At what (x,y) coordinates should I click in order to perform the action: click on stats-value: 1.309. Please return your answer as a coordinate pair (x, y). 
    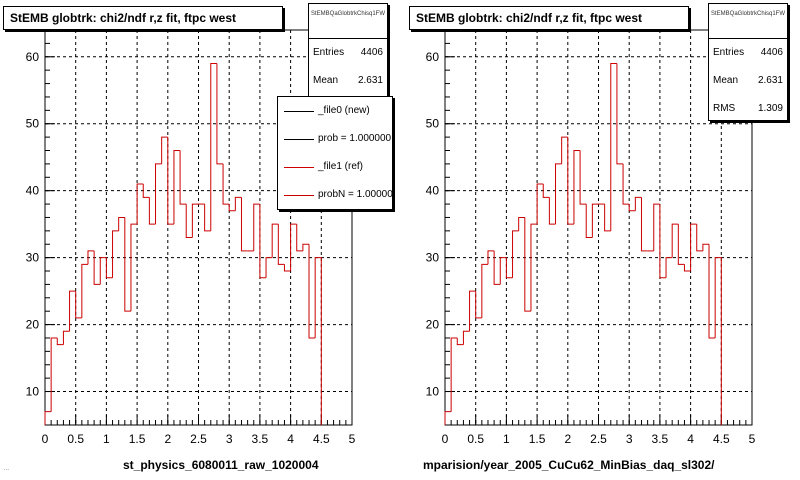
    Looking at the image, I should click on (770, 108).